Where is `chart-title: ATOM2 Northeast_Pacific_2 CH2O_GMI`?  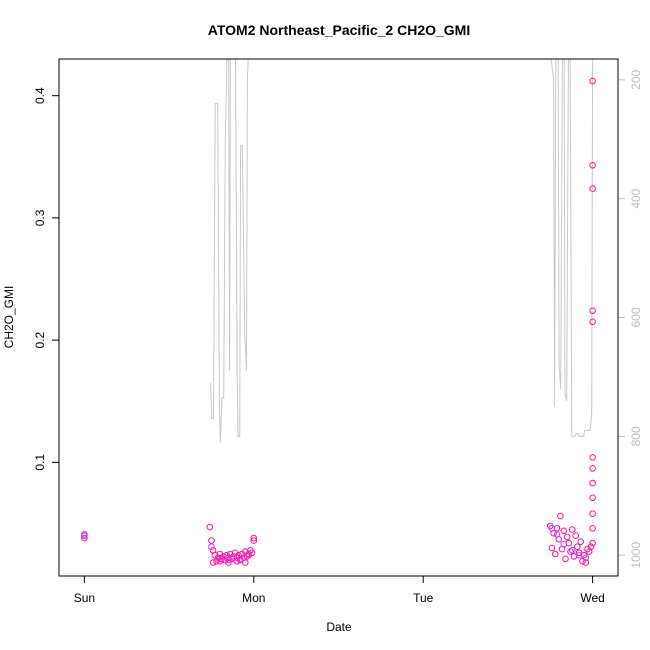 chart-title: ATOM2 Northeast_Pacific_2 CH2O_GMI is located at coordinates (339, 30).